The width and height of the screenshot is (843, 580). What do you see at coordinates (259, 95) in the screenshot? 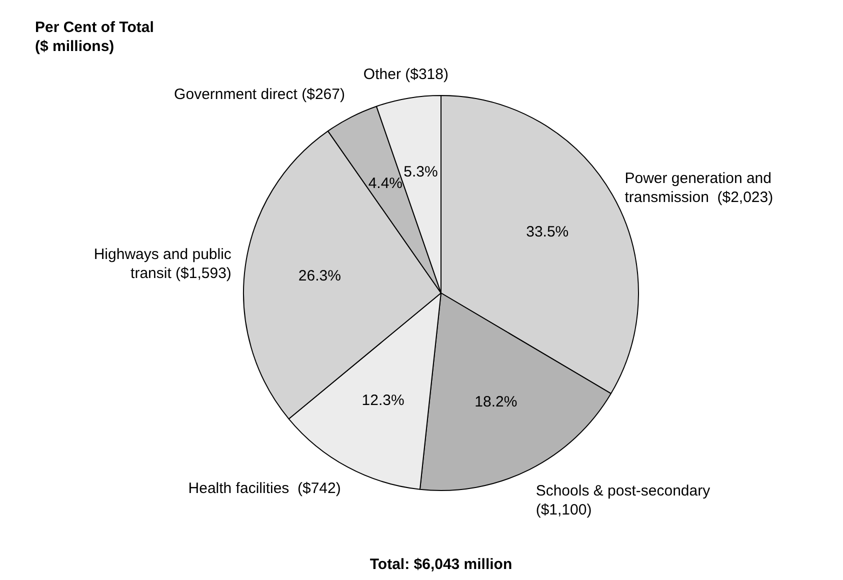
I see `slice-label: Government direct ($267)` at bounding box center [259, 95].